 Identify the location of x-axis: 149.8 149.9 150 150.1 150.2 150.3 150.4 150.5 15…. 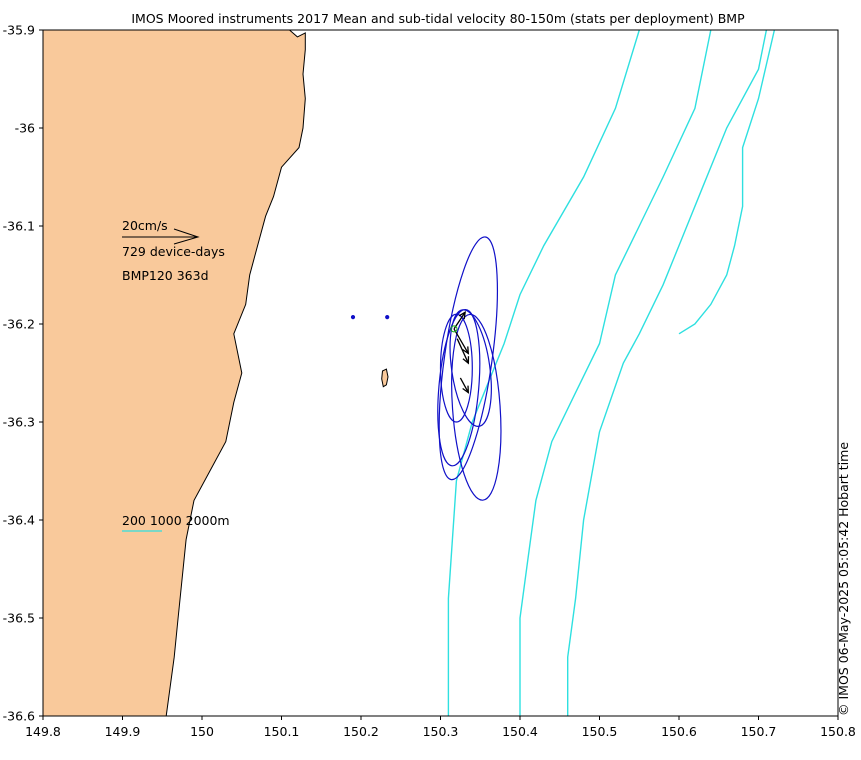
(440, 727).